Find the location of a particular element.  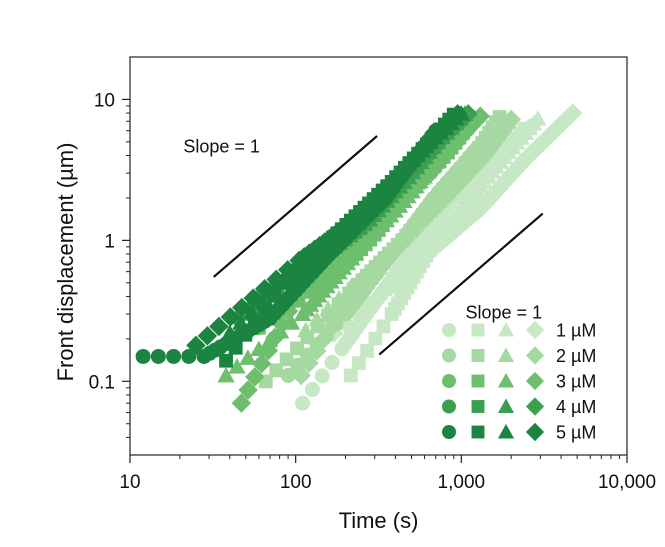

legend-label: 4 µM is located at coordinates (576, 407).